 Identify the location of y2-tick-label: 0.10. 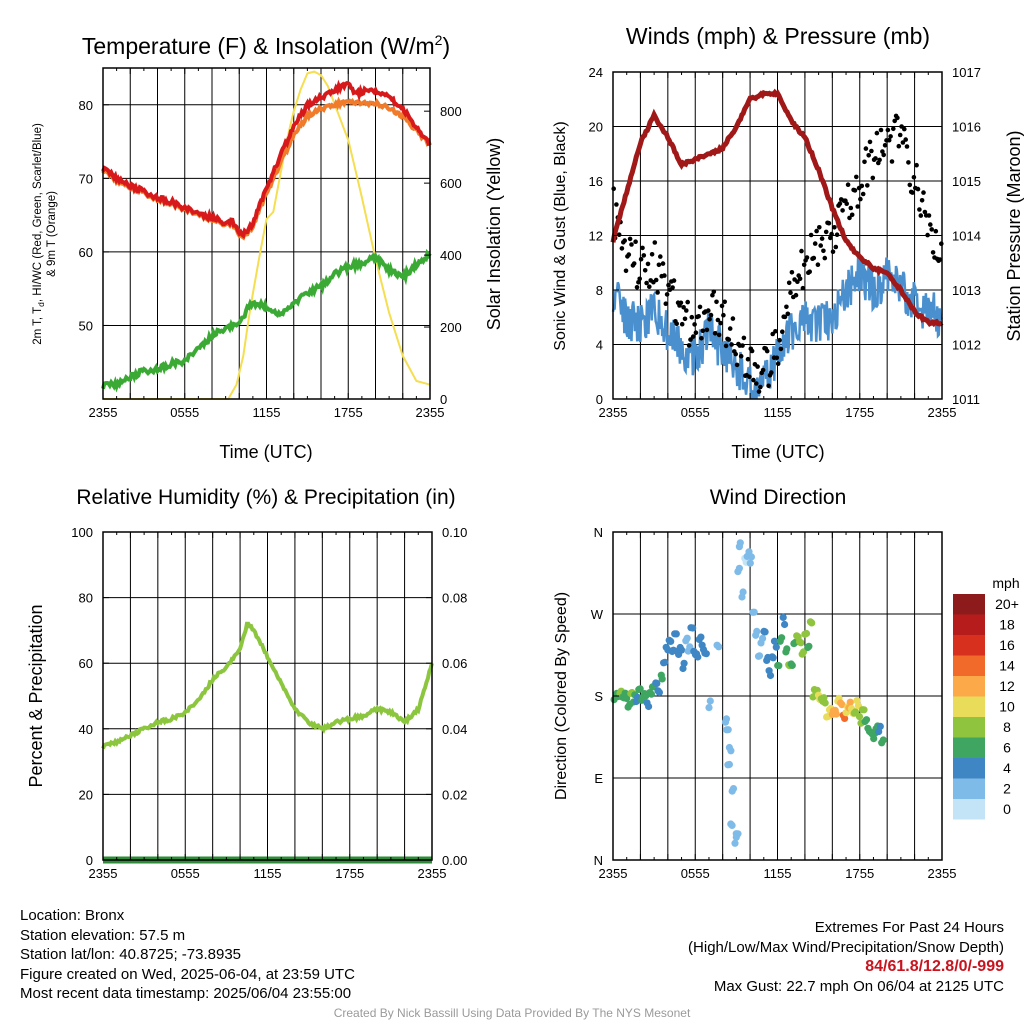
(454, 532).